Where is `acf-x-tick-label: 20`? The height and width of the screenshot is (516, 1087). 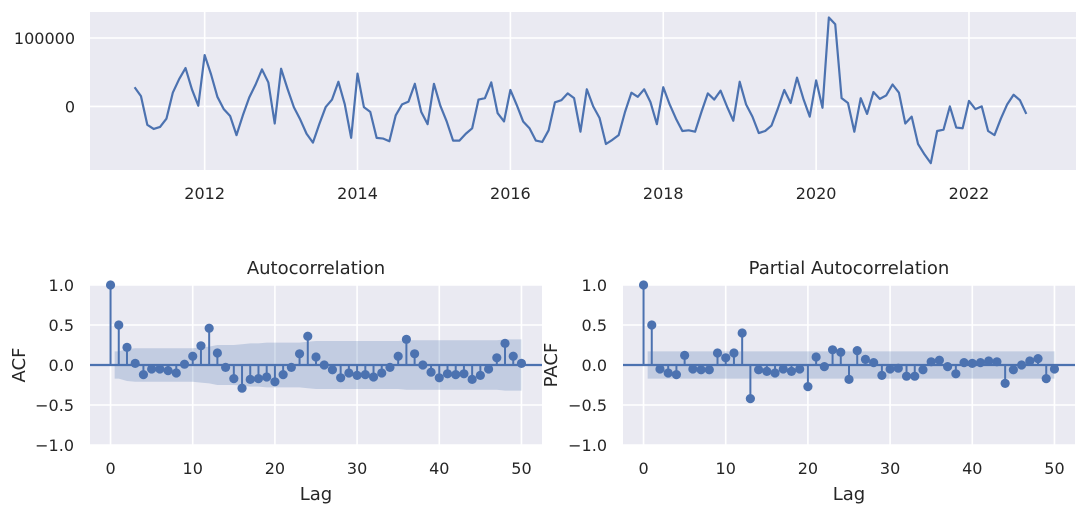
acf-x-tick-label: 20 is located at coordinates (275, 468).